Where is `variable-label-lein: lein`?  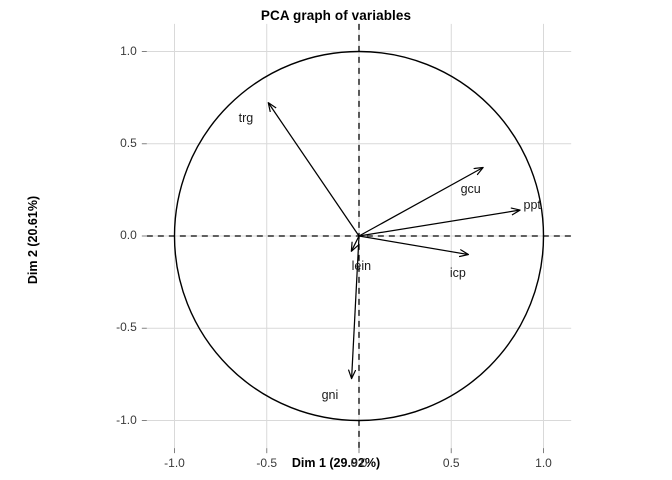
variable-label-lein: lein is located at coordinates (361, 265).